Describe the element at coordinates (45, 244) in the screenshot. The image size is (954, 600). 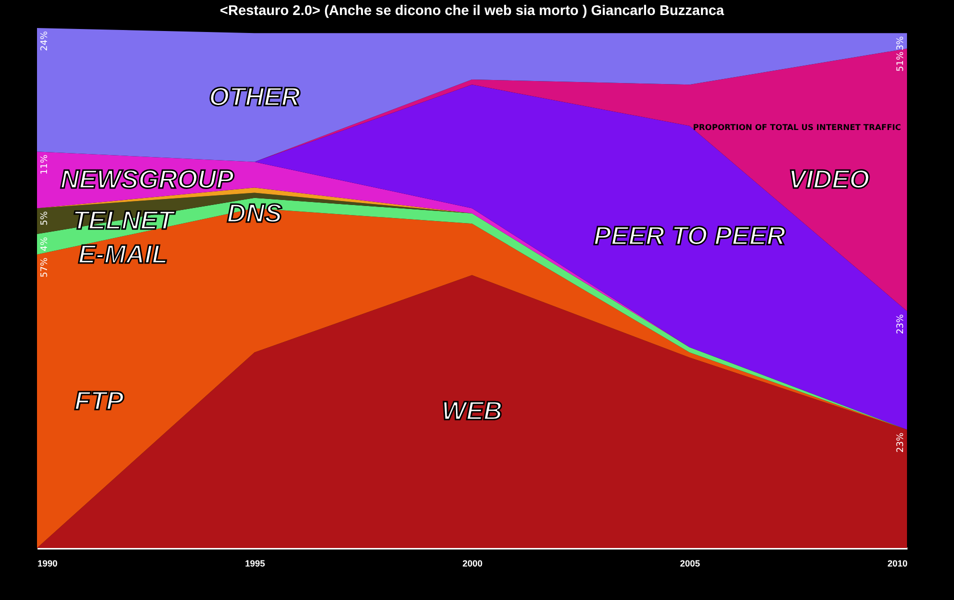
I see `data-label: 4%` at that location.